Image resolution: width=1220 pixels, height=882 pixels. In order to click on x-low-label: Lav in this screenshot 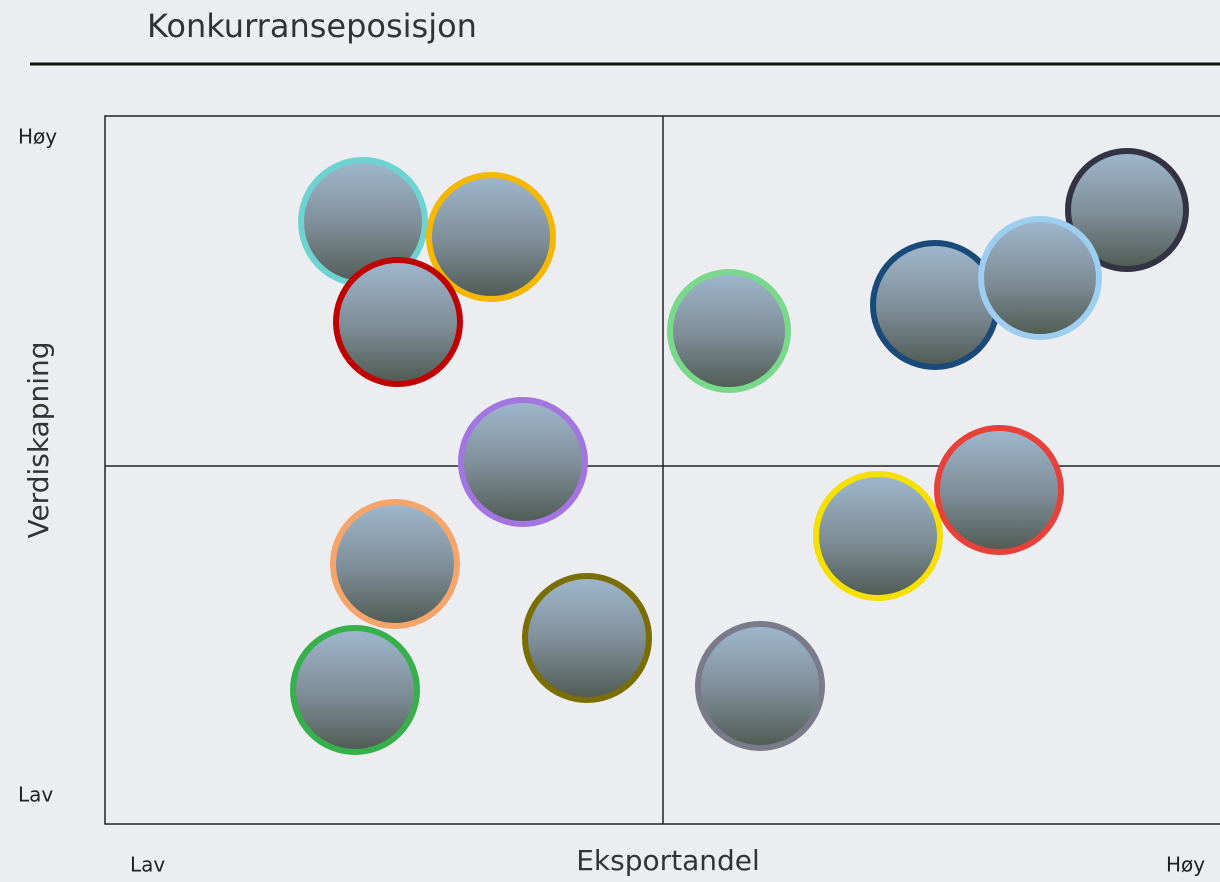, I will do `click(147, 865)`.